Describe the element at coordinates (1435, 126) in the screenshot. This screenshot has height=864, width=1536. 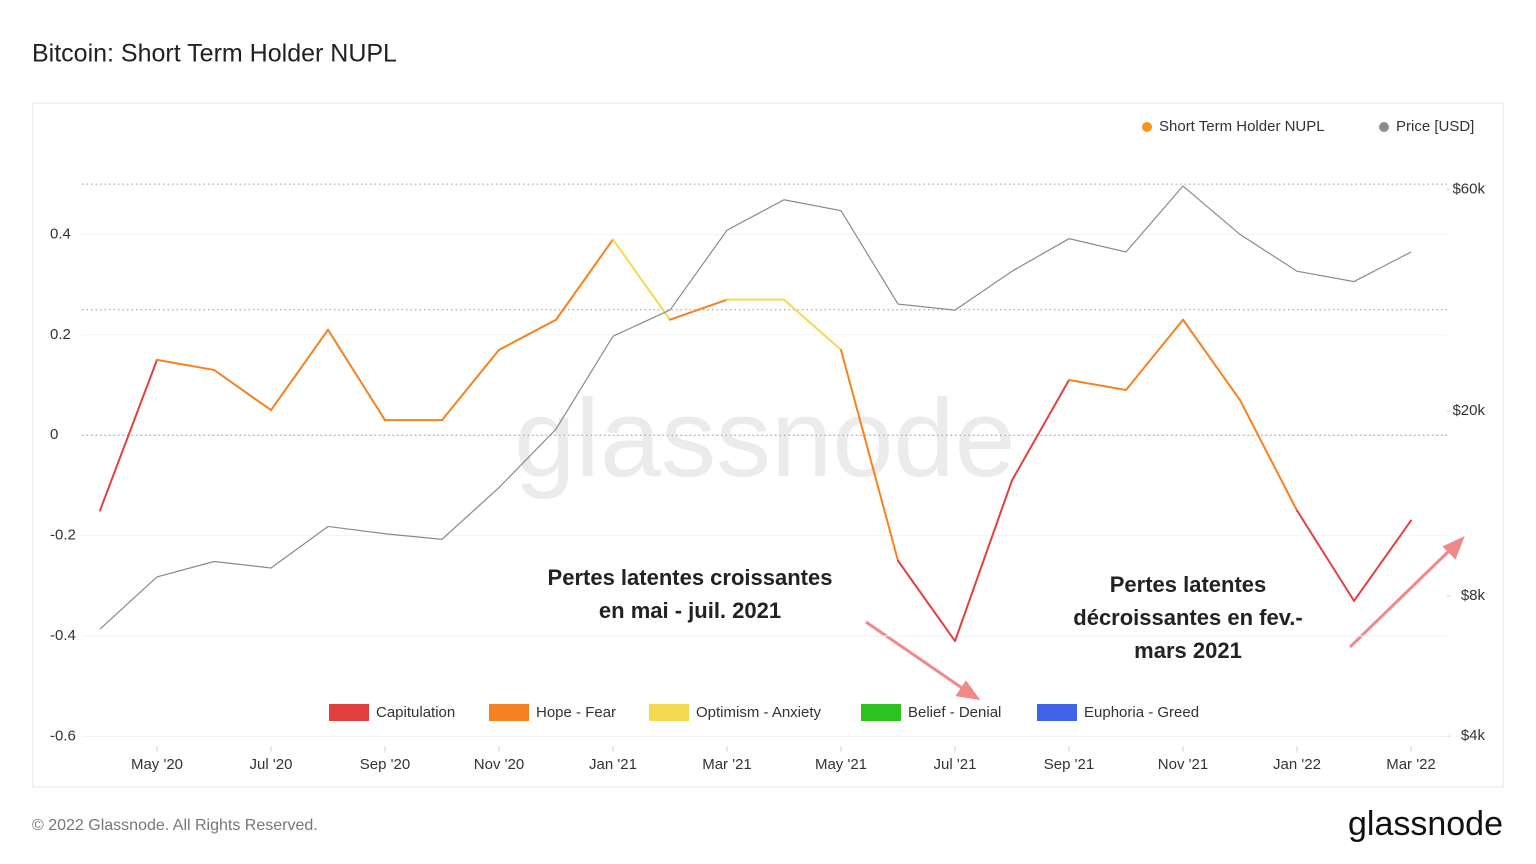
I see `legend-label: Price [USD]` at that location.